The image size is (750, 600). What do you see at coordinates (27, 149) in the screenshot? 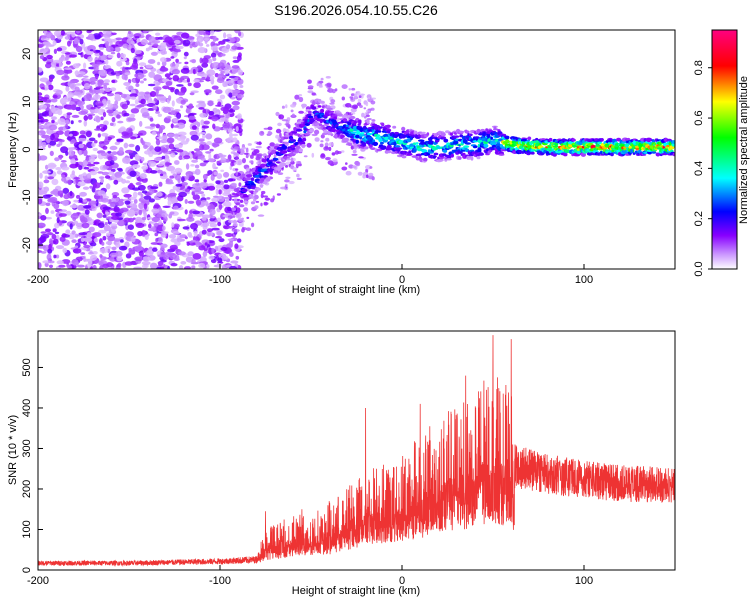
I see `heatmap-y-tick-label: 0` at bounding box center [27, 149].